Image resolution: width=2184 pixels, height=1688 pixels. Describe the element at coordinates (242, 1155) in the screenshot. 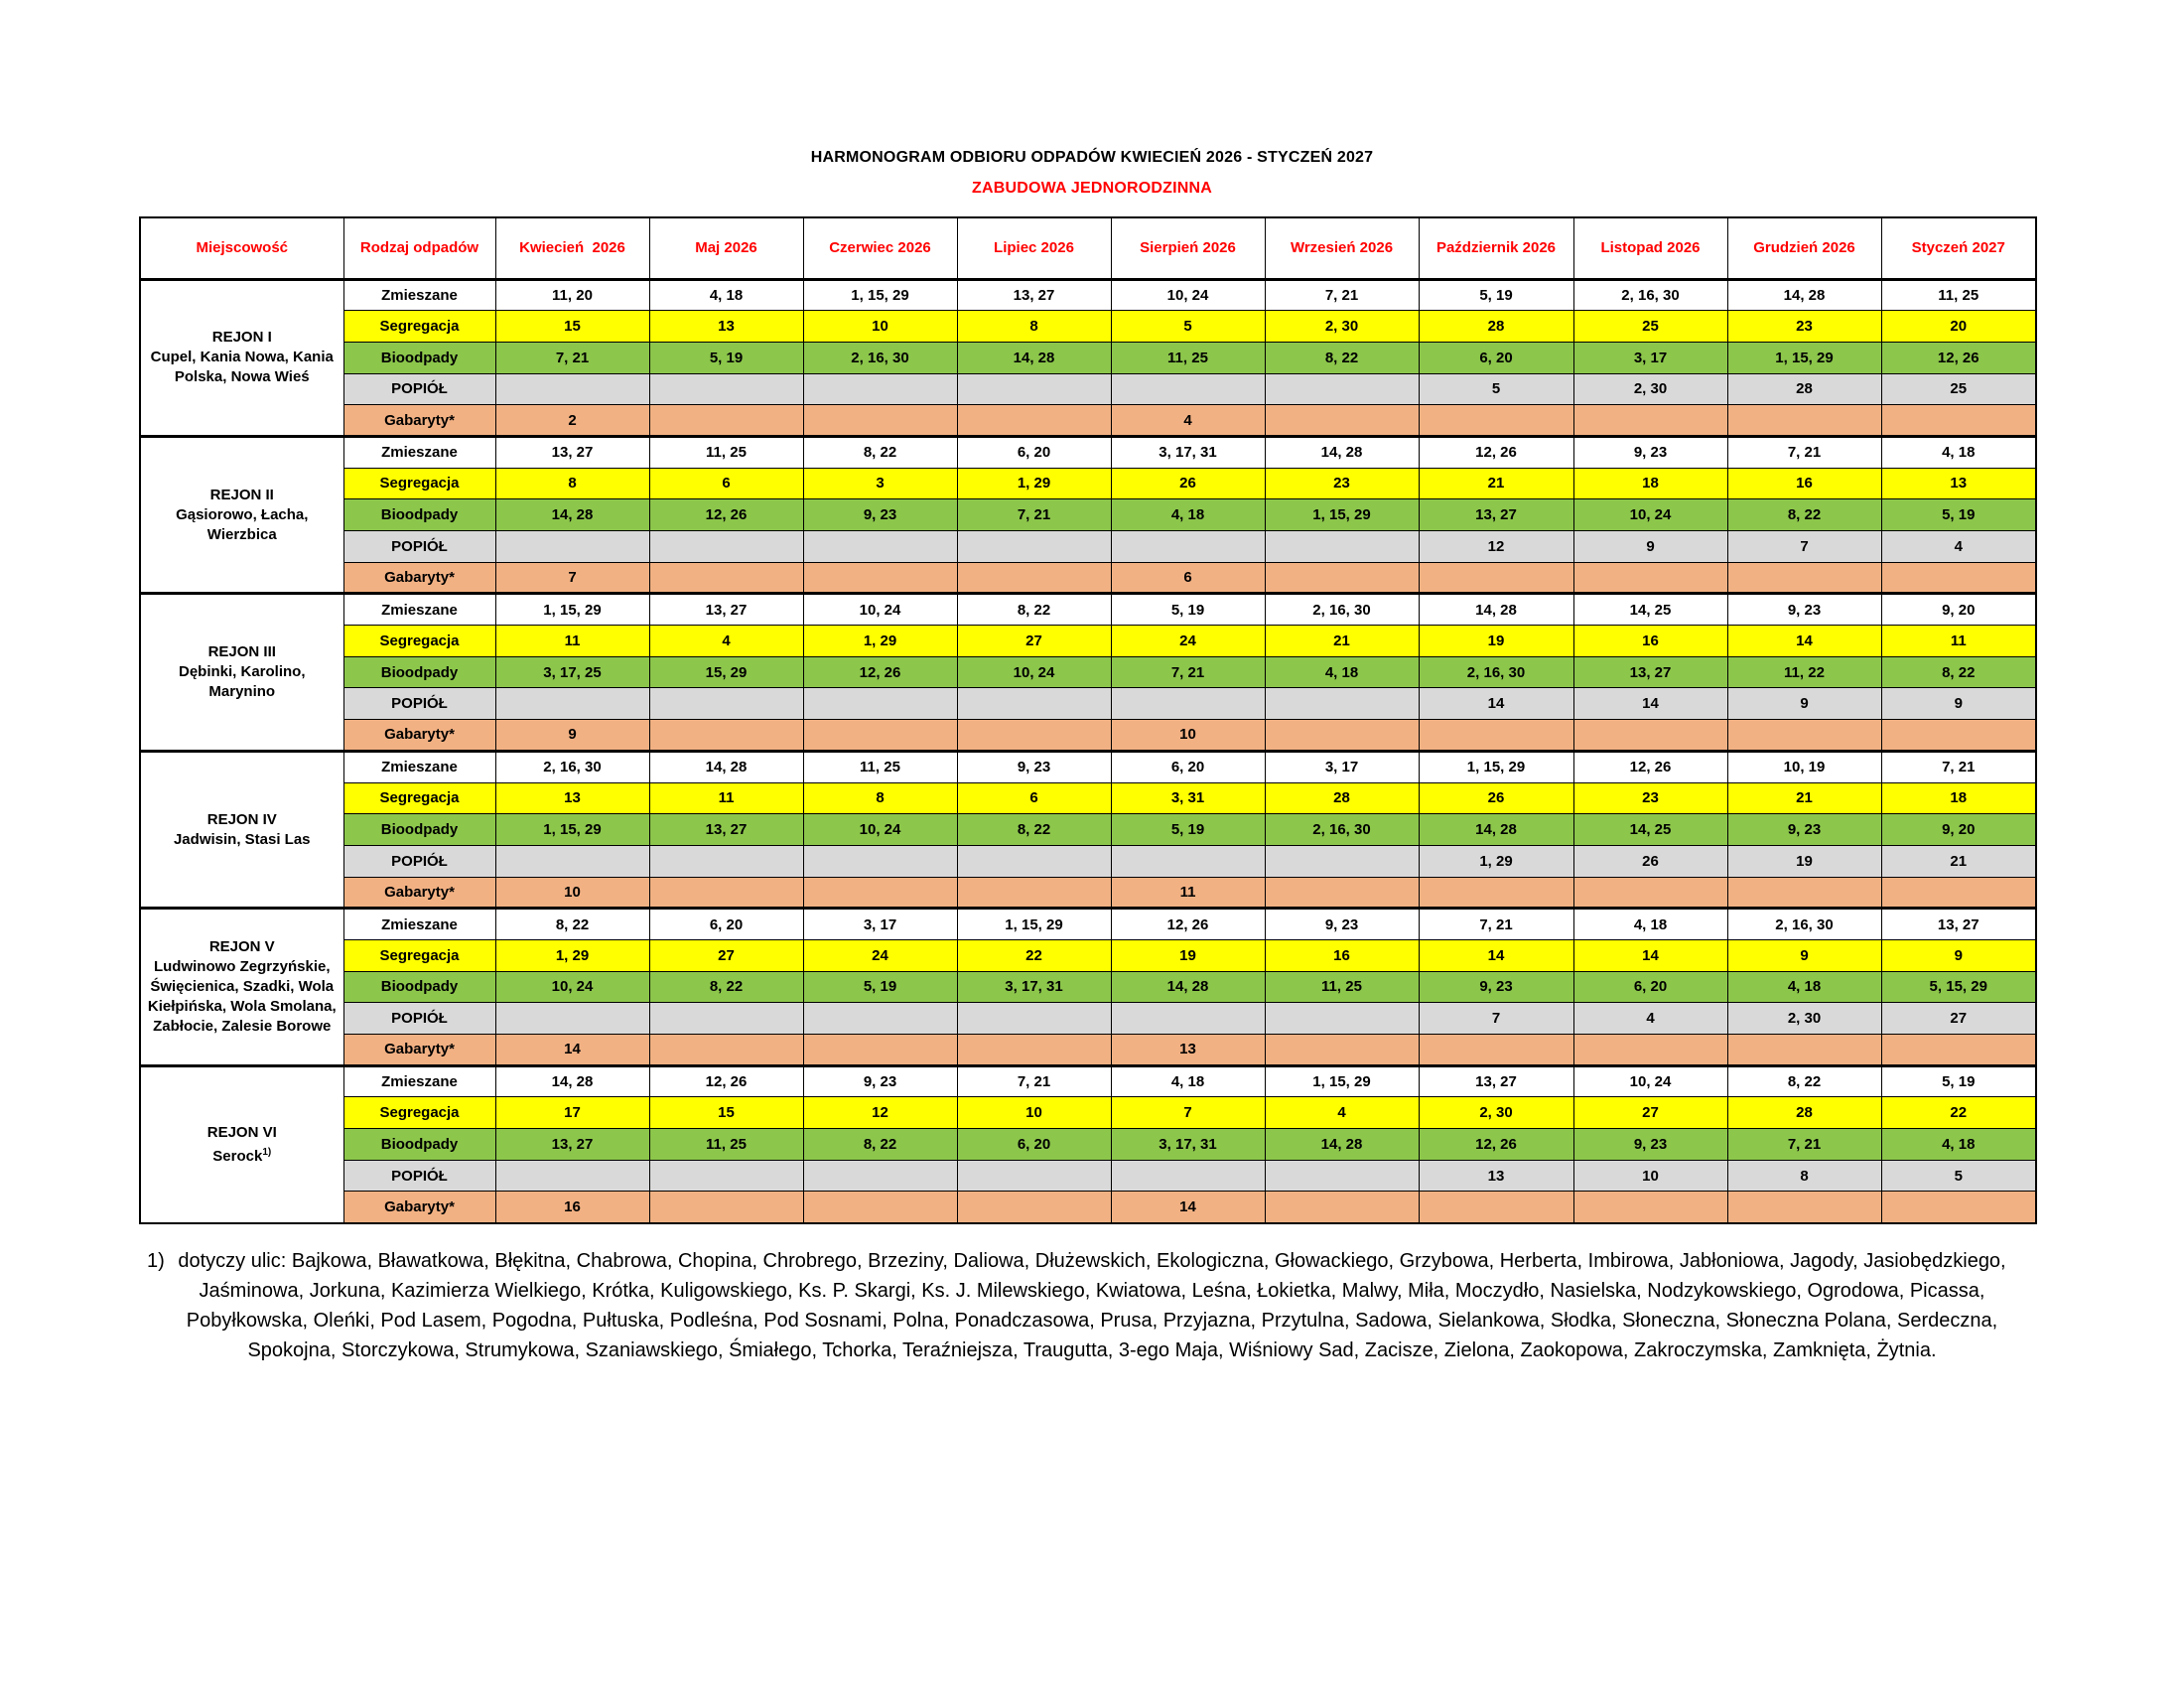

I see `region-localities: Serock1)` at that location.